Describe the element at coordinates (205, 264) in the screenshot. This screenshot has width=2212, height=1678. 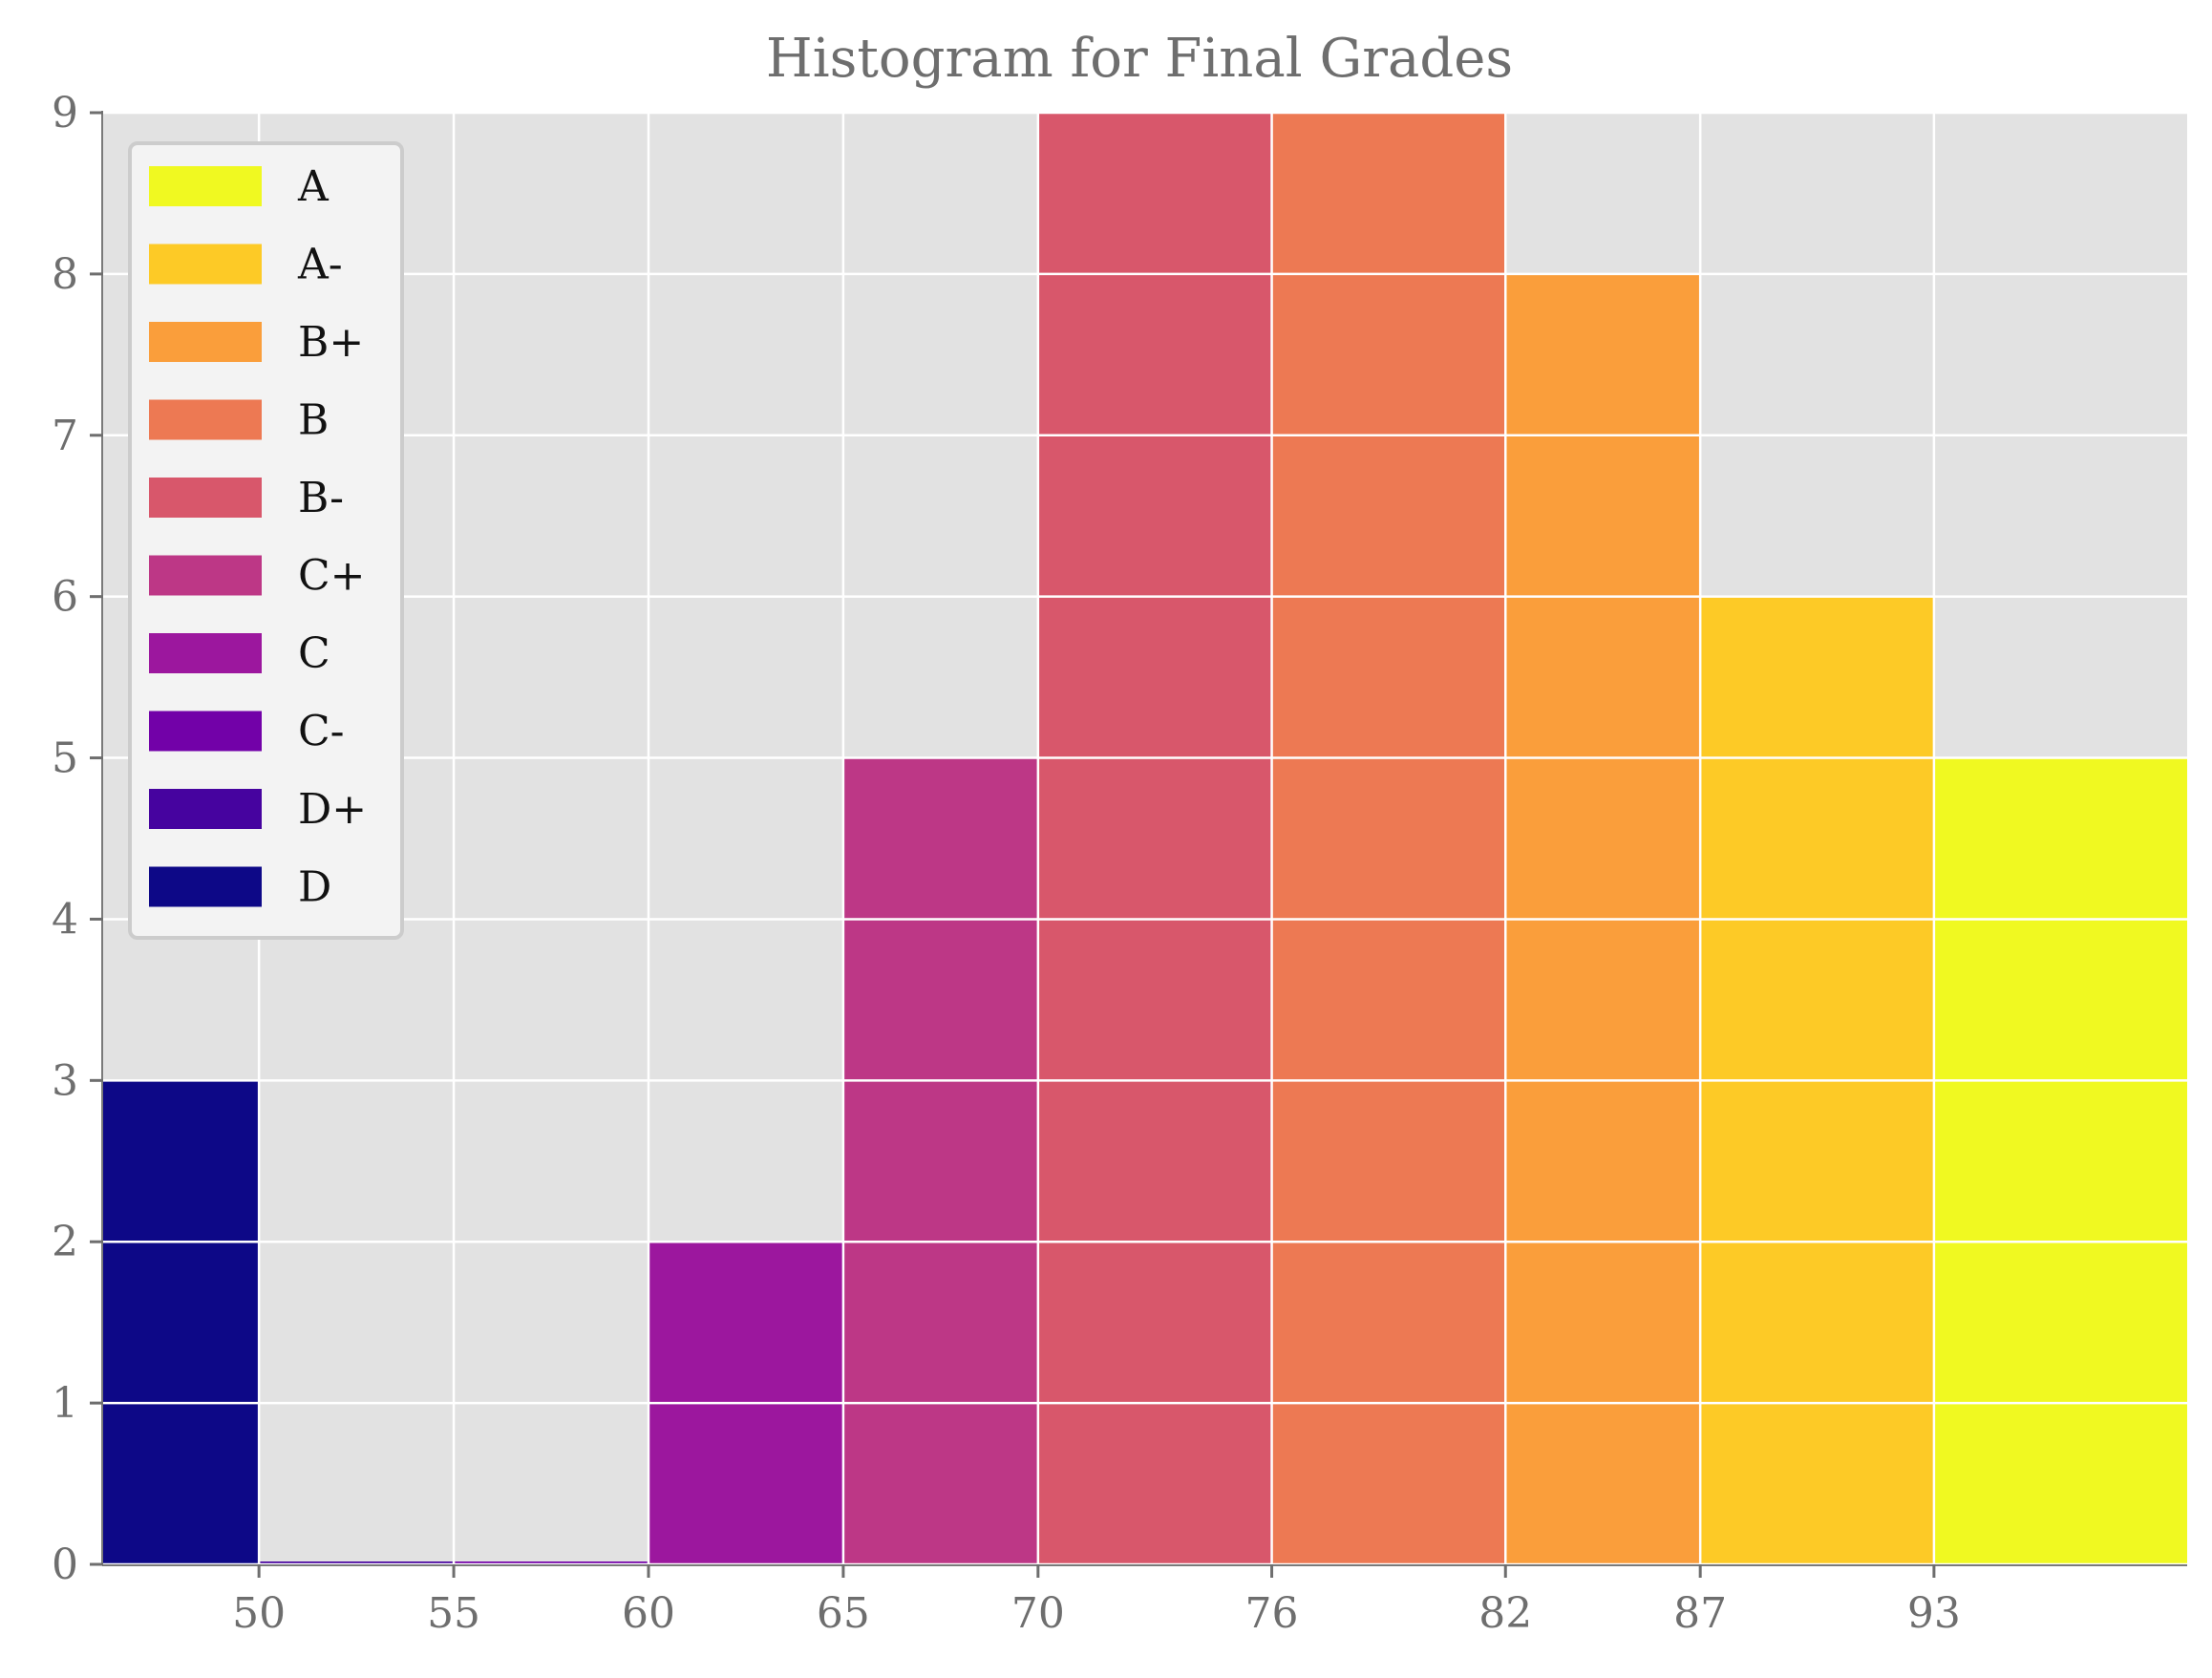
I see `legend-swatch-A-` at that location.